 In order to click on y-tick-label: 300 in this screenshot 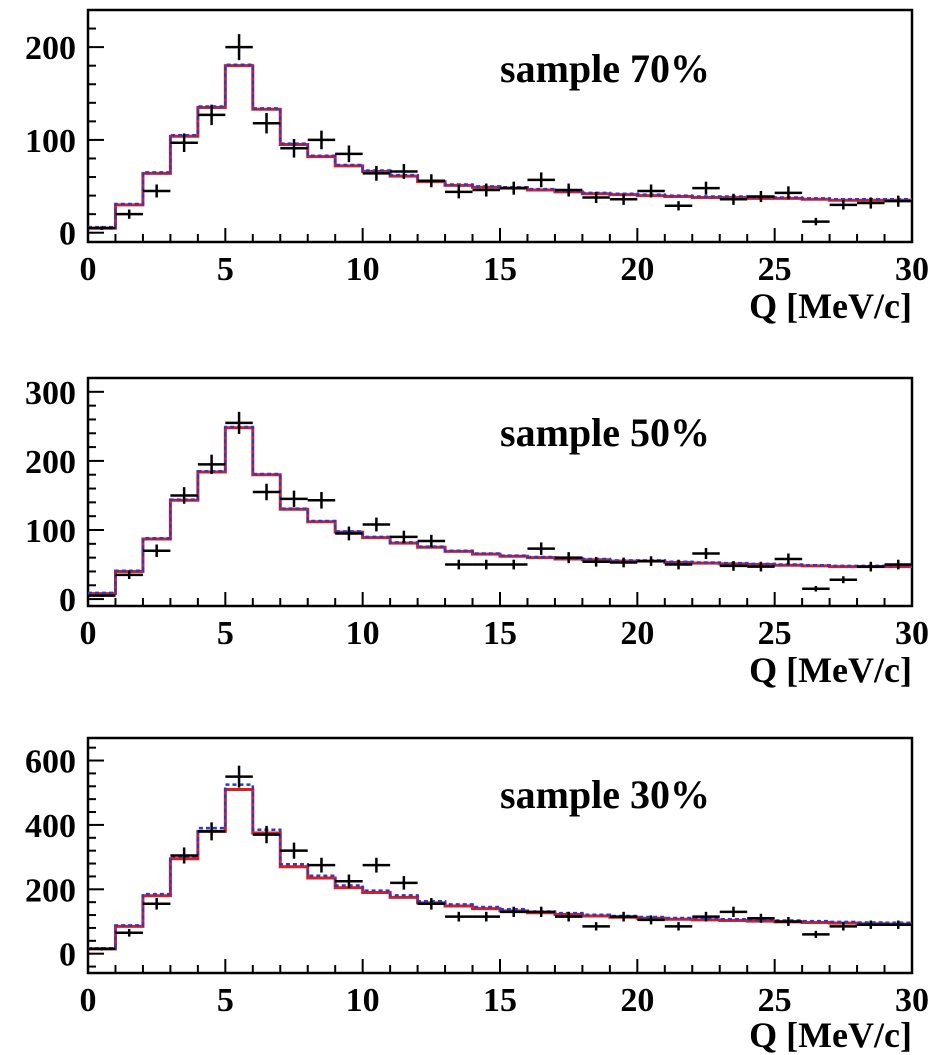, I will do `click(50, 393)`.